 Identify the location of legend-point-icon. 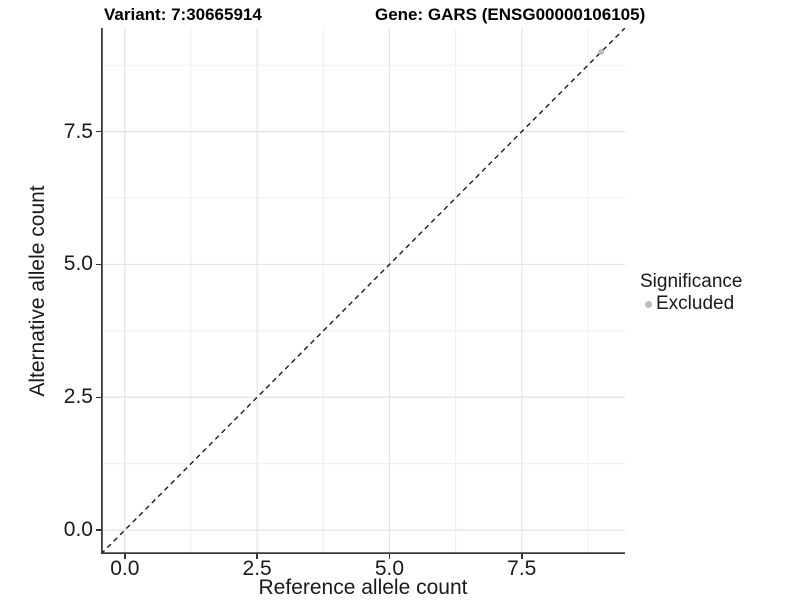
(648, 304).